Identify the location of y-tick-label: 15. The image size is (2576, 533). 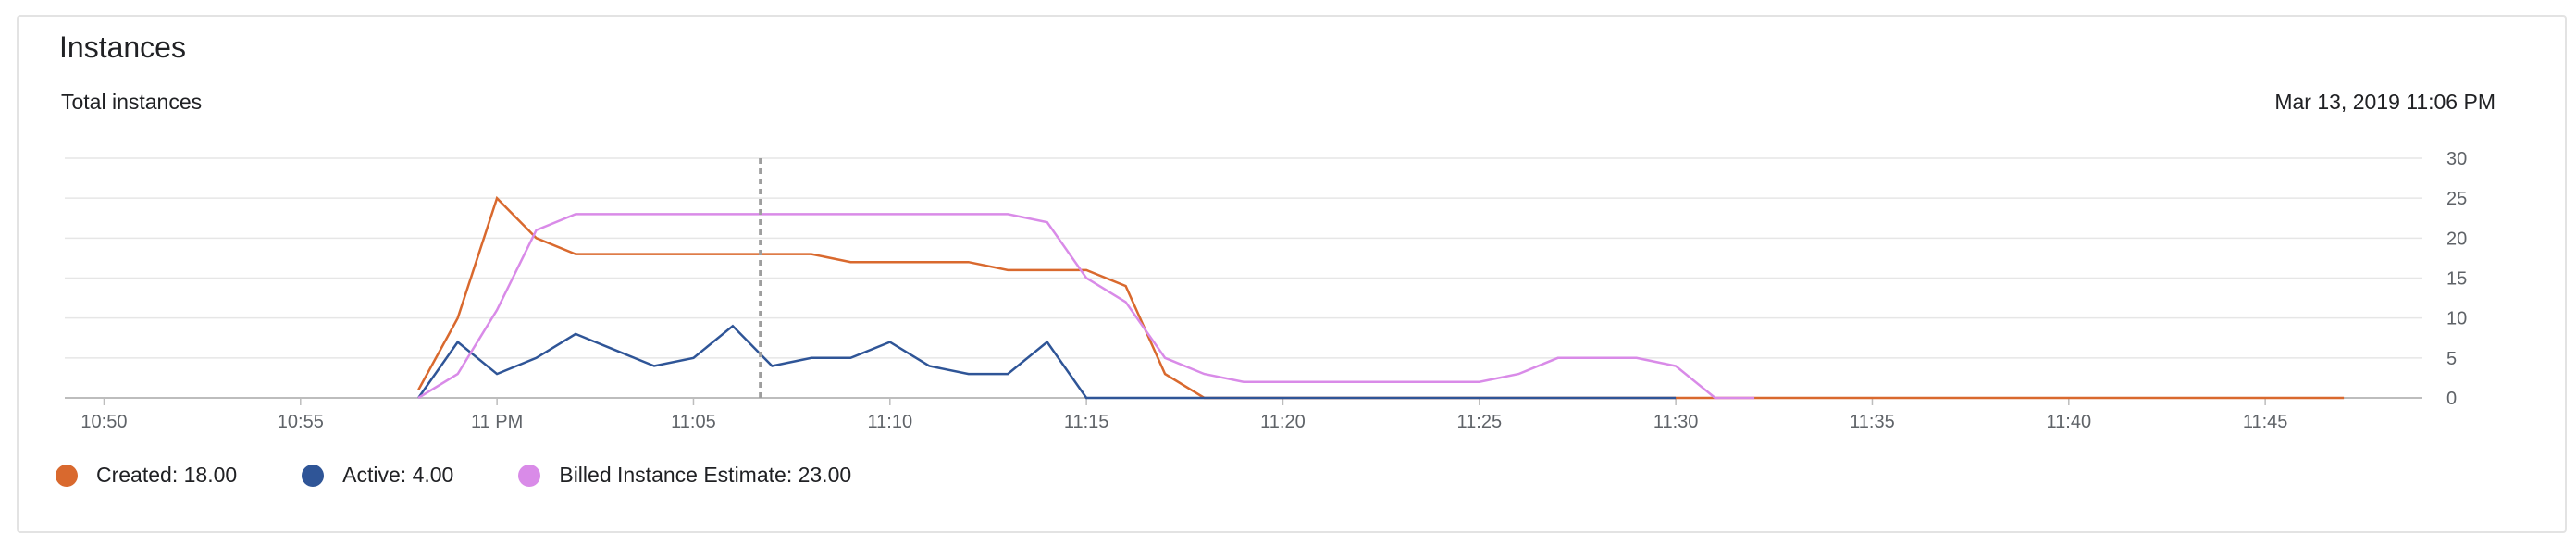
(2456, 279).